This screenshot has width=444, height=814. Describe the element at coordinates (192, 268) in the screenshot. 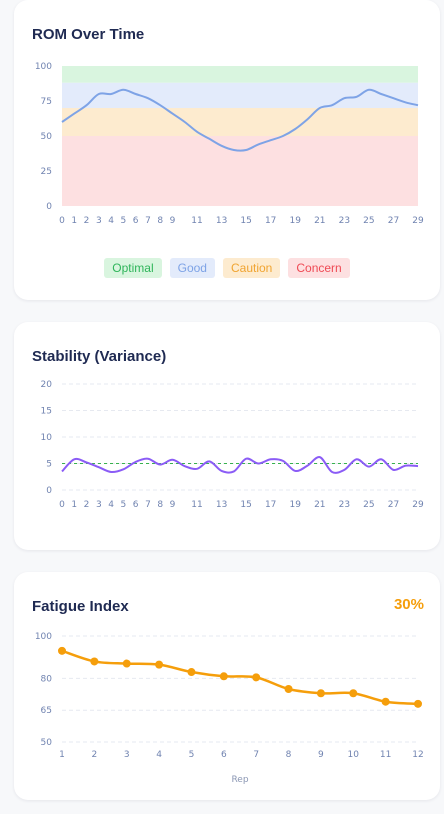

I see `legend-good: Good` at that location.